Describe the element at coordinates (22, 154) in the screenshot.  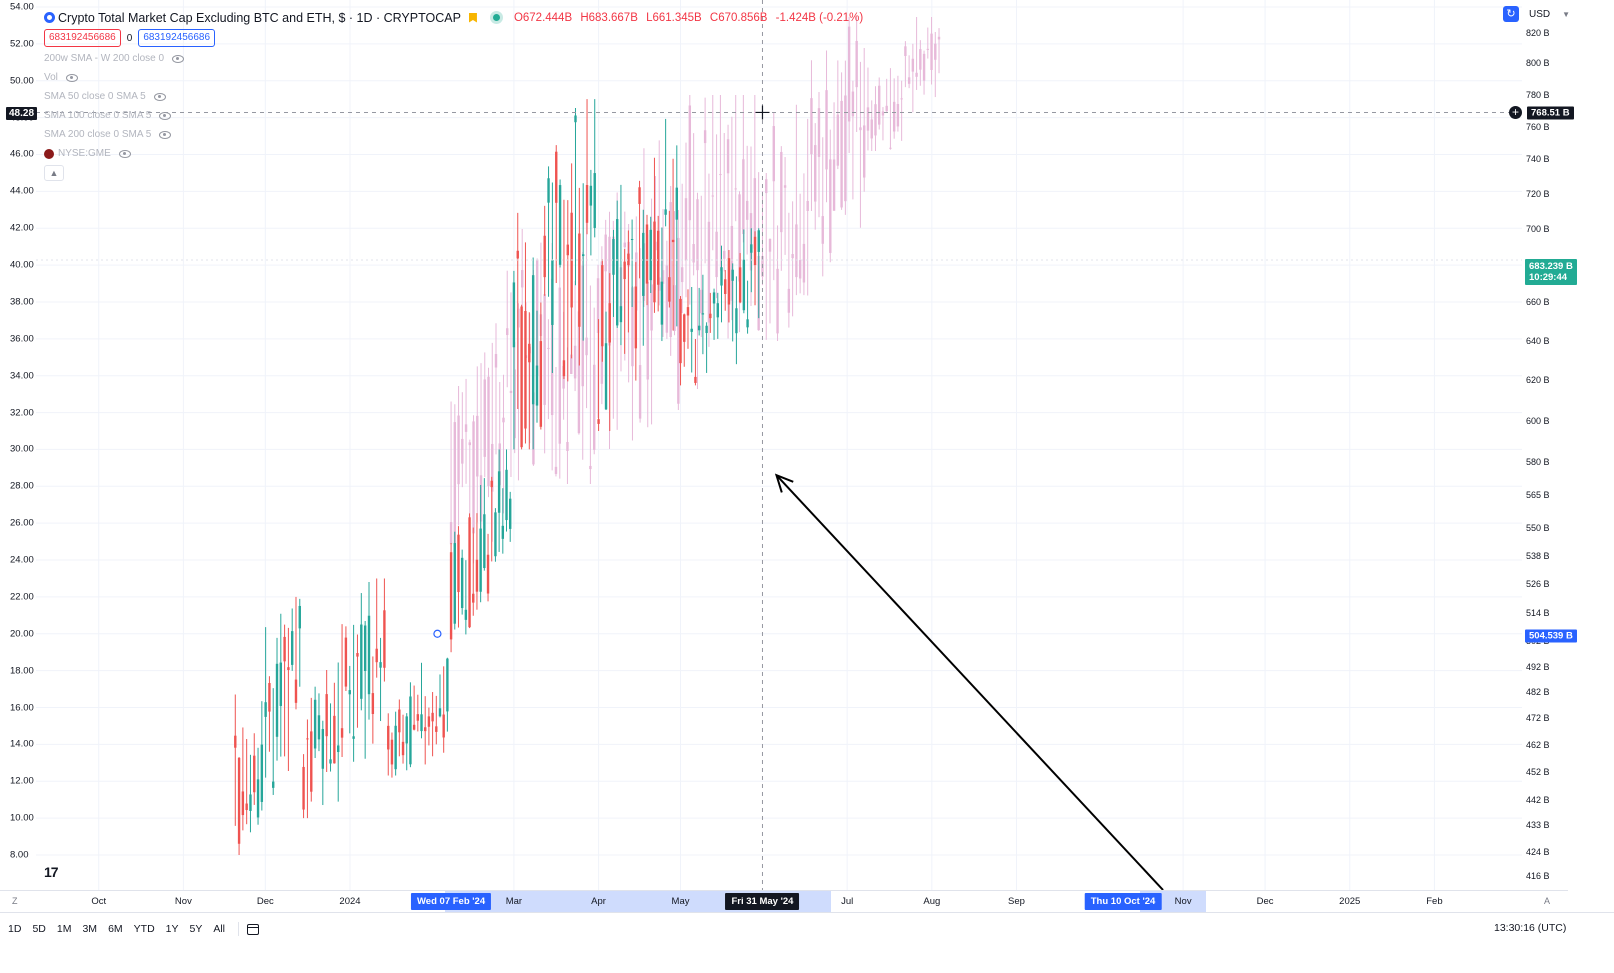
I see `left-scale-tick: 46.00` at that location.